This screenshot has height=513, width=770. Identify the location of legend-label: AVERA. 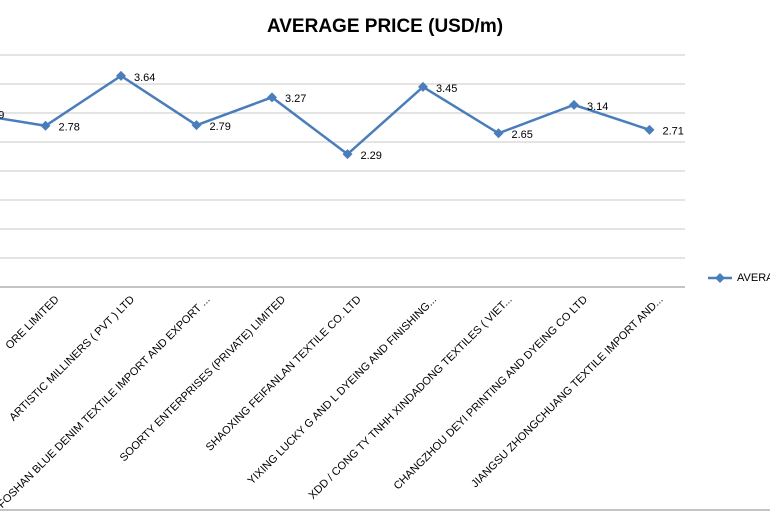
(753, 278).